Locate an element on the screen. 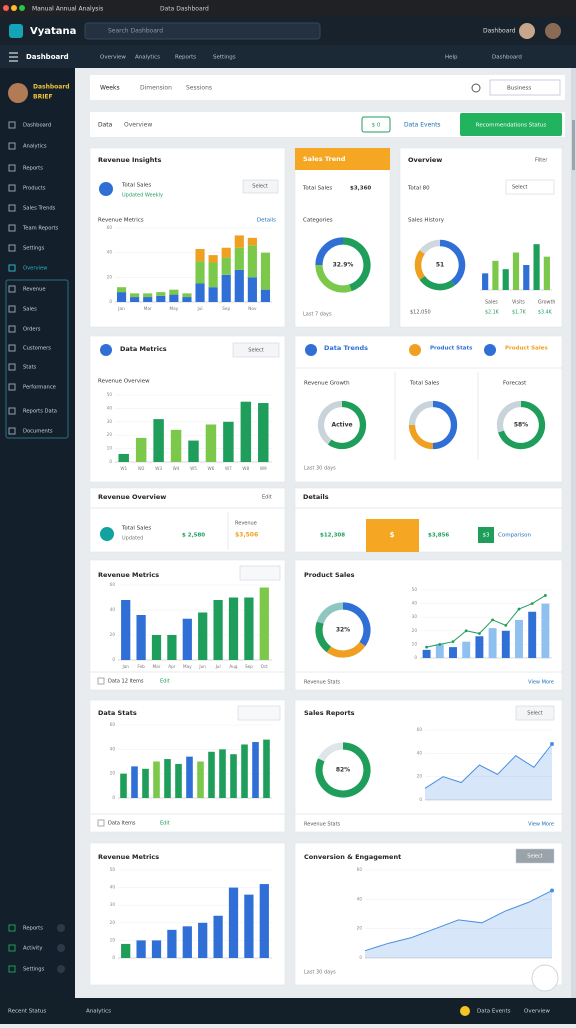 The image size is (576, 1028). nav-tab: Settings is located at coordinates (224, 58).